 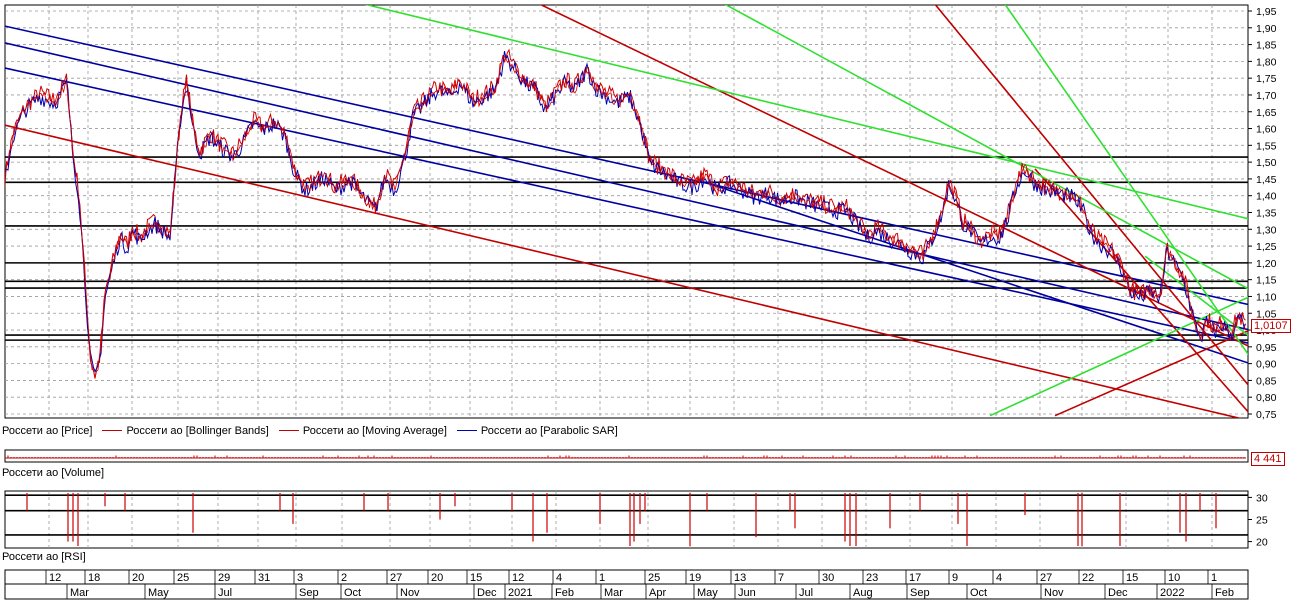 What do you see at coordinates (549, 431) in the screenshot?
I see `legend-parabolic-sar: Россети ао [Parabolic SAR]` at bounding box center [549, 431].